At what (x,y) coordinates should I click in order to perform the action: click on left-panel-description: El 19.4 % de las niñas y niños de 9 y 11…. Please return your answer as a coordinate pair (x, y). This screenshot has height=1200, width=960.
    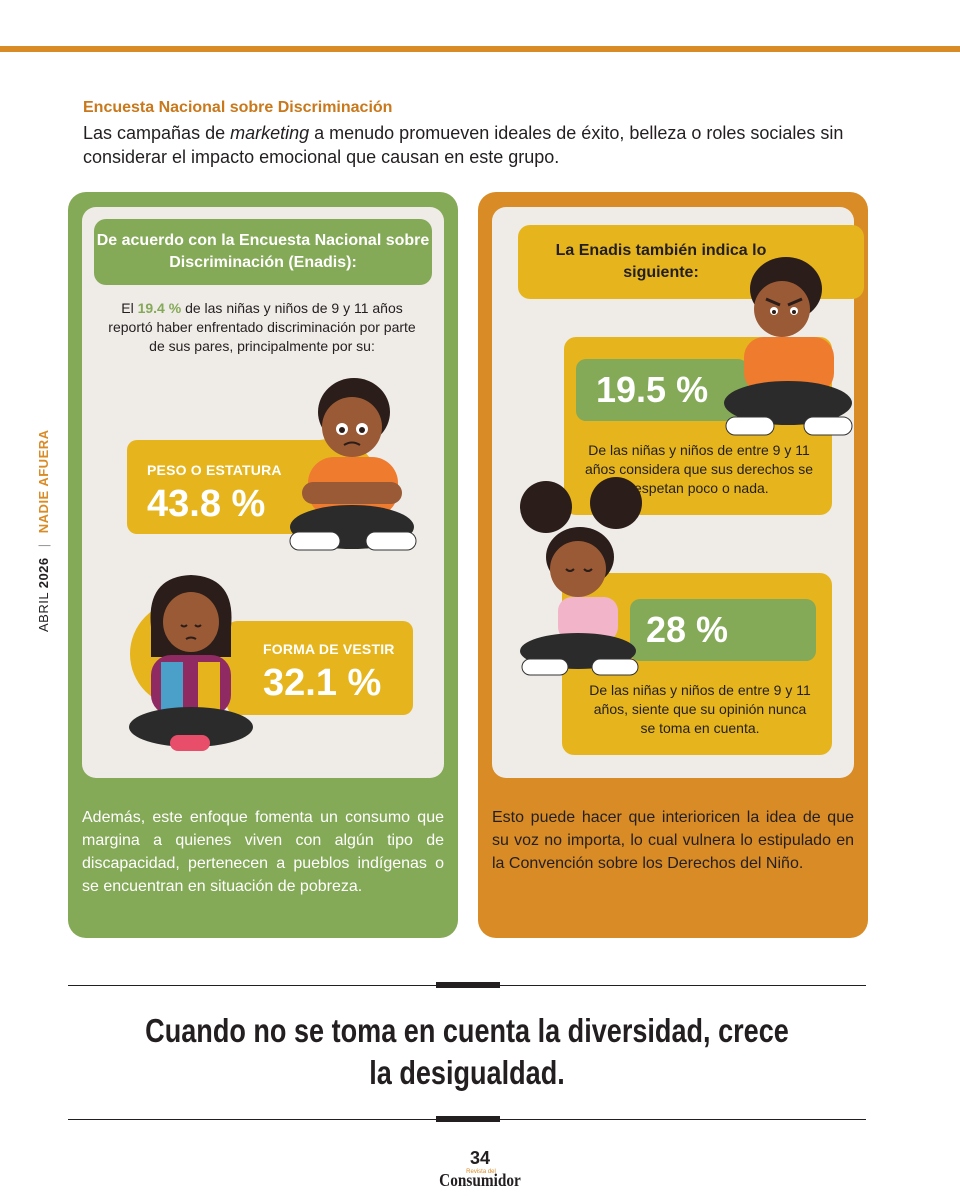
    Looking at the image, I should click on (262, 327).